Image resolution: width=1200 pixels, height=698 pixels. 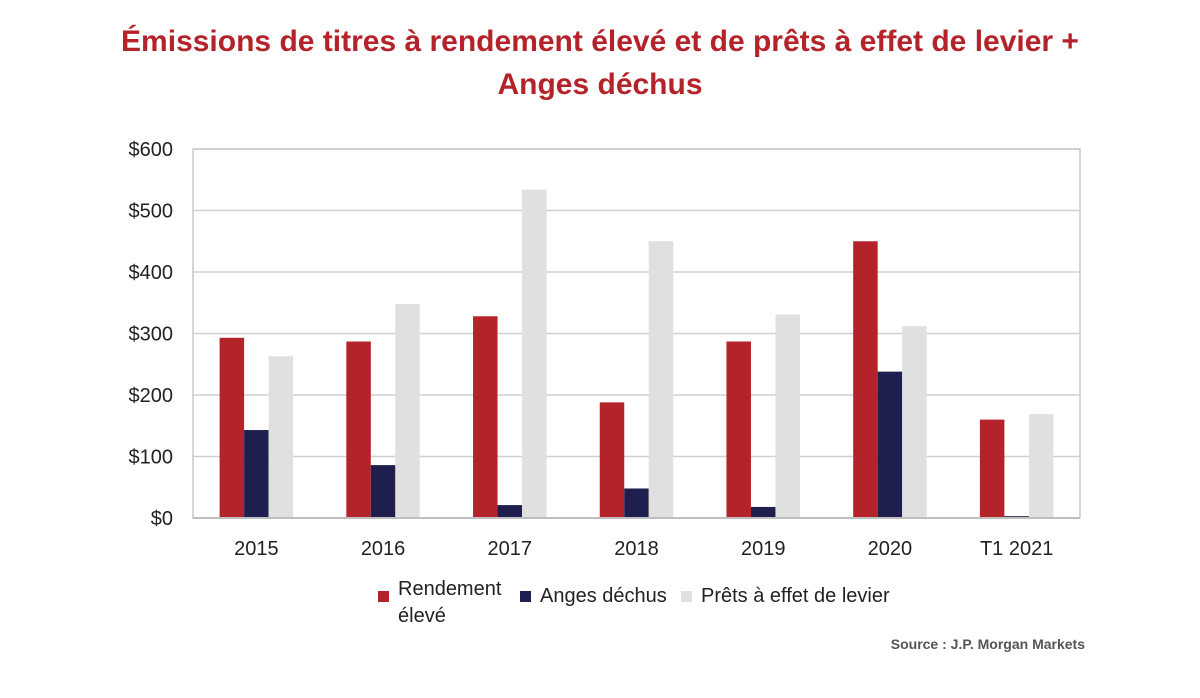 I want to click on legend-label-high-yield-line1: Rendement, so click(x=450, y=589).